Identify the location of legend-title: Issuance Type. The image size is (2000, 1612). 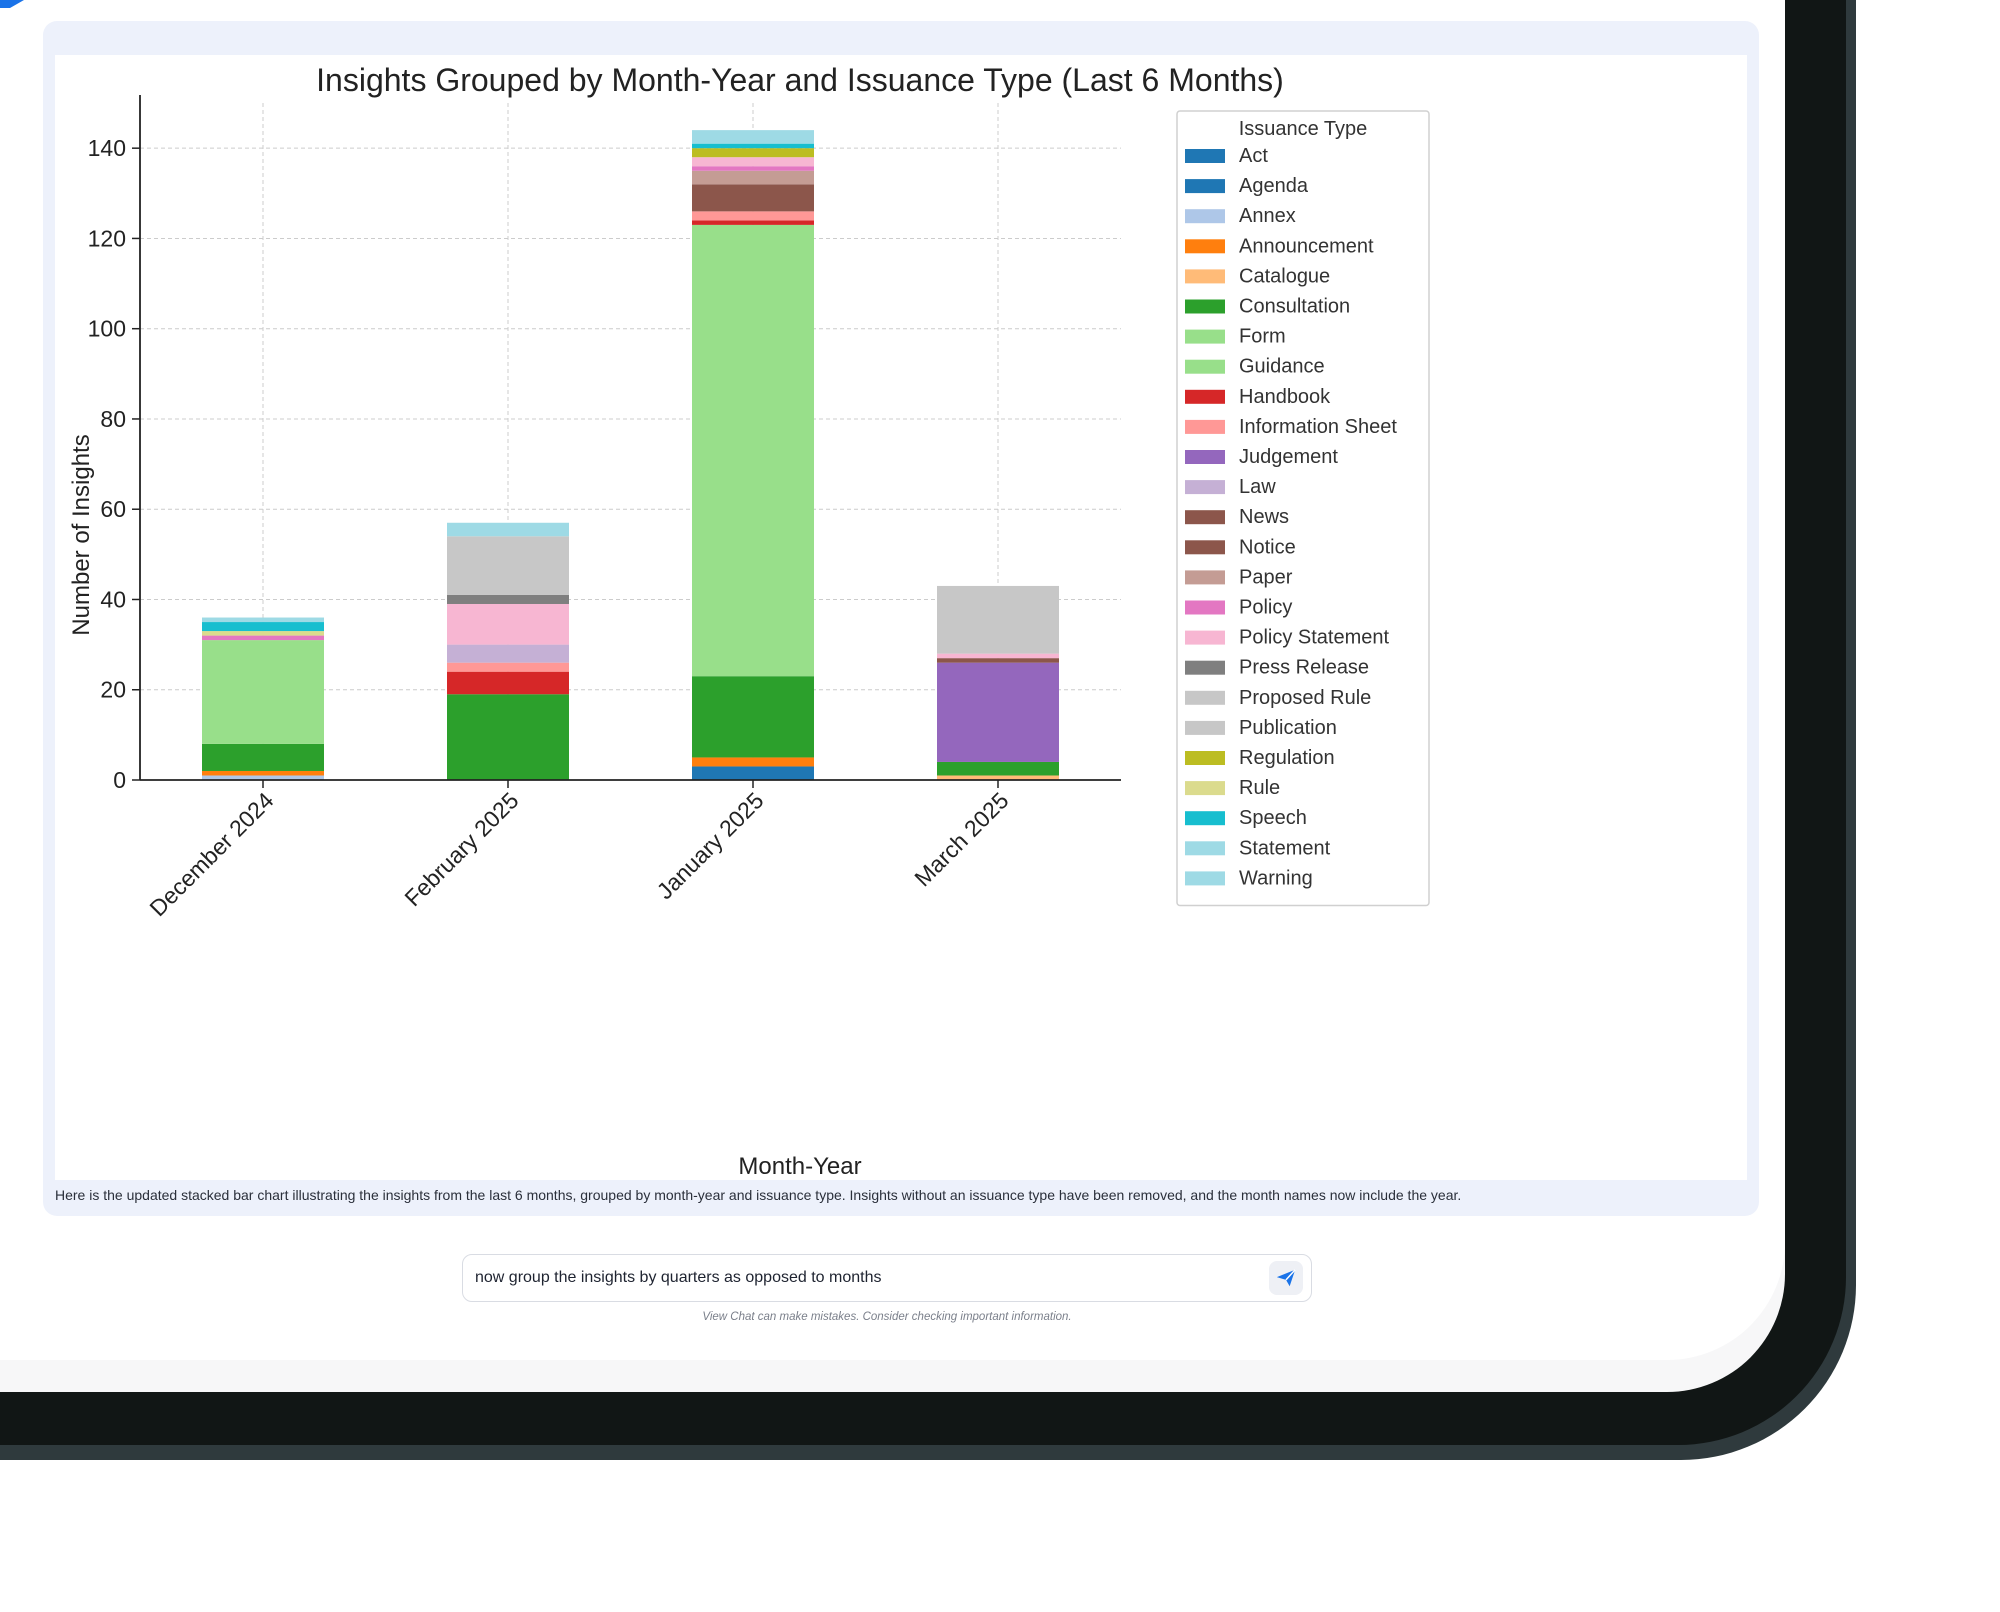
(1303, 129).